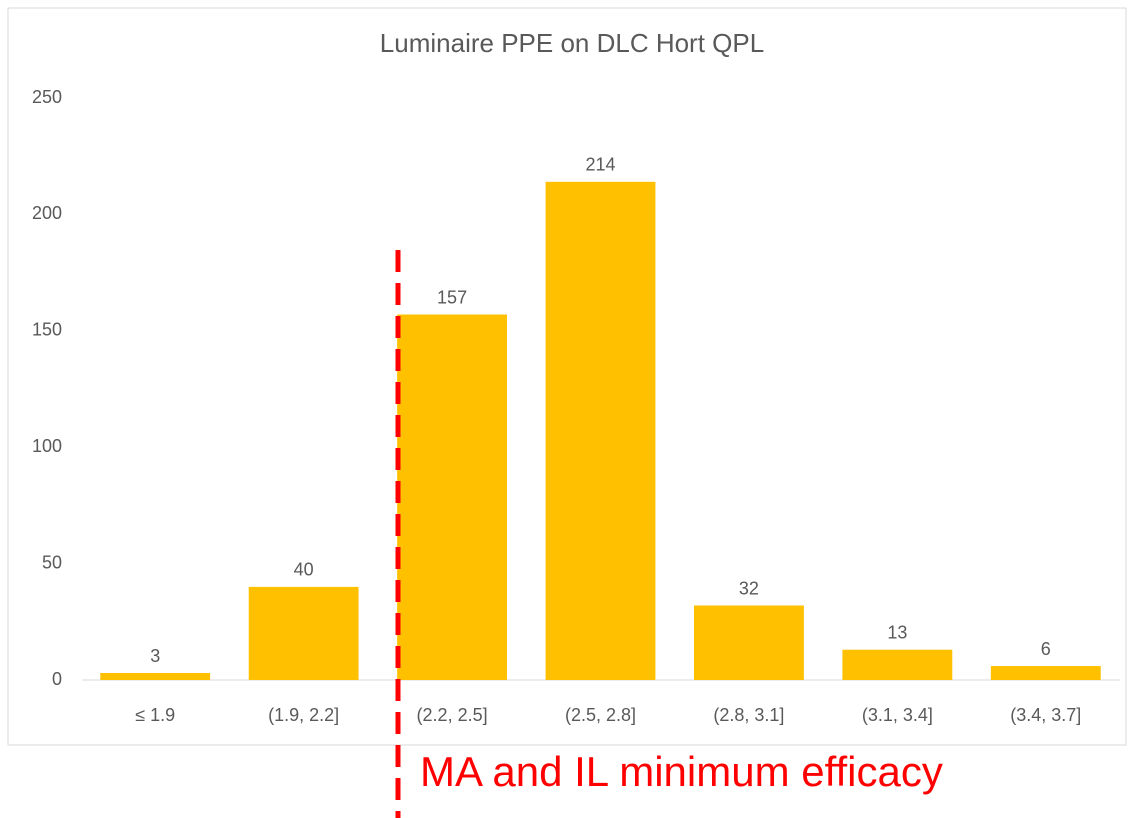 Image resolution: width=1129 pixels, height=818 pixels. What do you see at coordinates (572, 43) in the screenshot?
I see `chart-title: Luminaire PPE on DLC Hort QPL` at bounding box center [572, 43].